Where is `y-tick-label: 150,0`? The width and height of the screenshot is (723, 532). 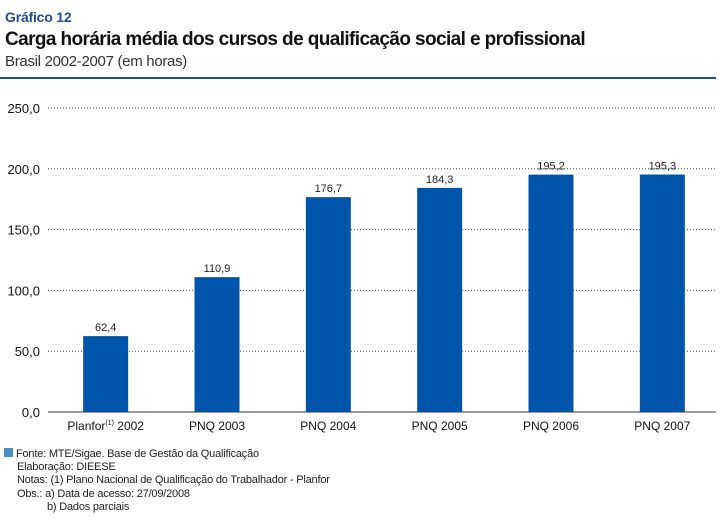
y-tick-label: 150,0 is located at coordinates (23, 230).